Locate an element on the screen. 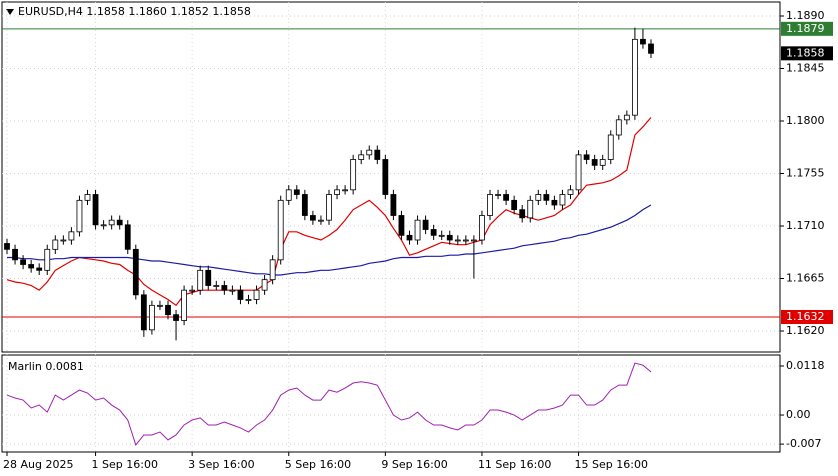 This screenshot has height=476, width=838. y-tick-label: 1.1890 is located at coordinates (805, 15).